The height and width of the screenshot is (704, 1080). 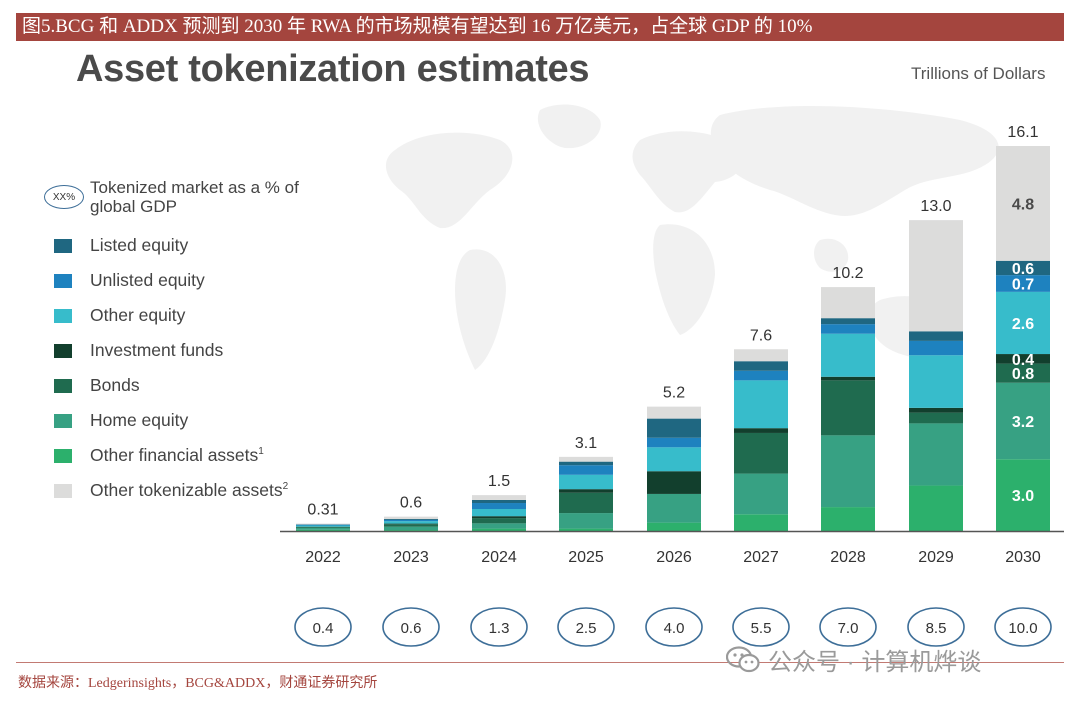 What do you see at coordinates (936, 381) in the screenshot?
I see `bar-segment-2029-other-equity` at bounding box center [936, 381].